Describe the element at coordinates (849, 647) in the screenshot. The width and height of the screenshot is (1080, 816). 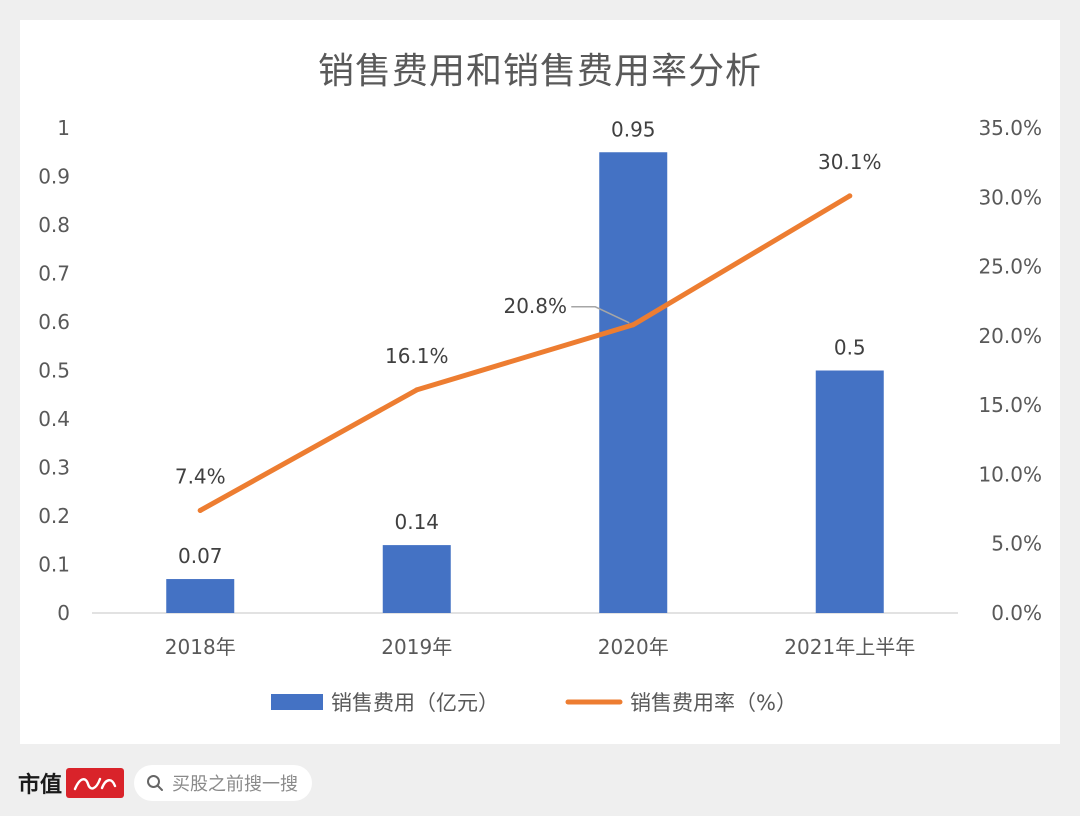
I see `x-axis-label: 2021年上半年` at that location.